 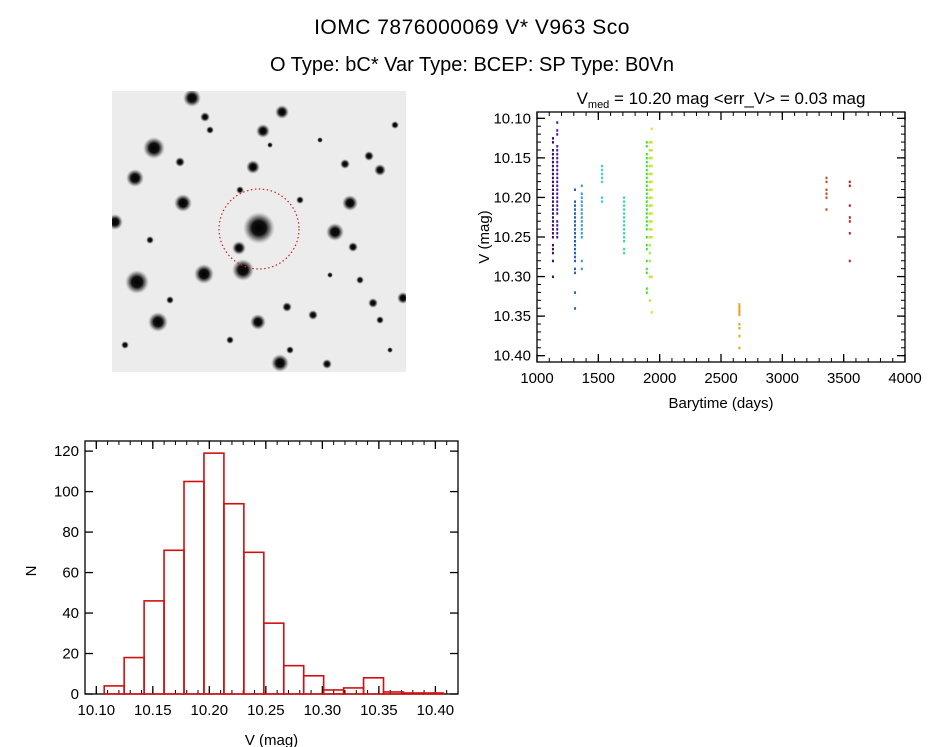 What do you see at coordinates (720, 378) in the screenshot?
I see `x-tick-label: 2500` at bounding box center [720, 378].